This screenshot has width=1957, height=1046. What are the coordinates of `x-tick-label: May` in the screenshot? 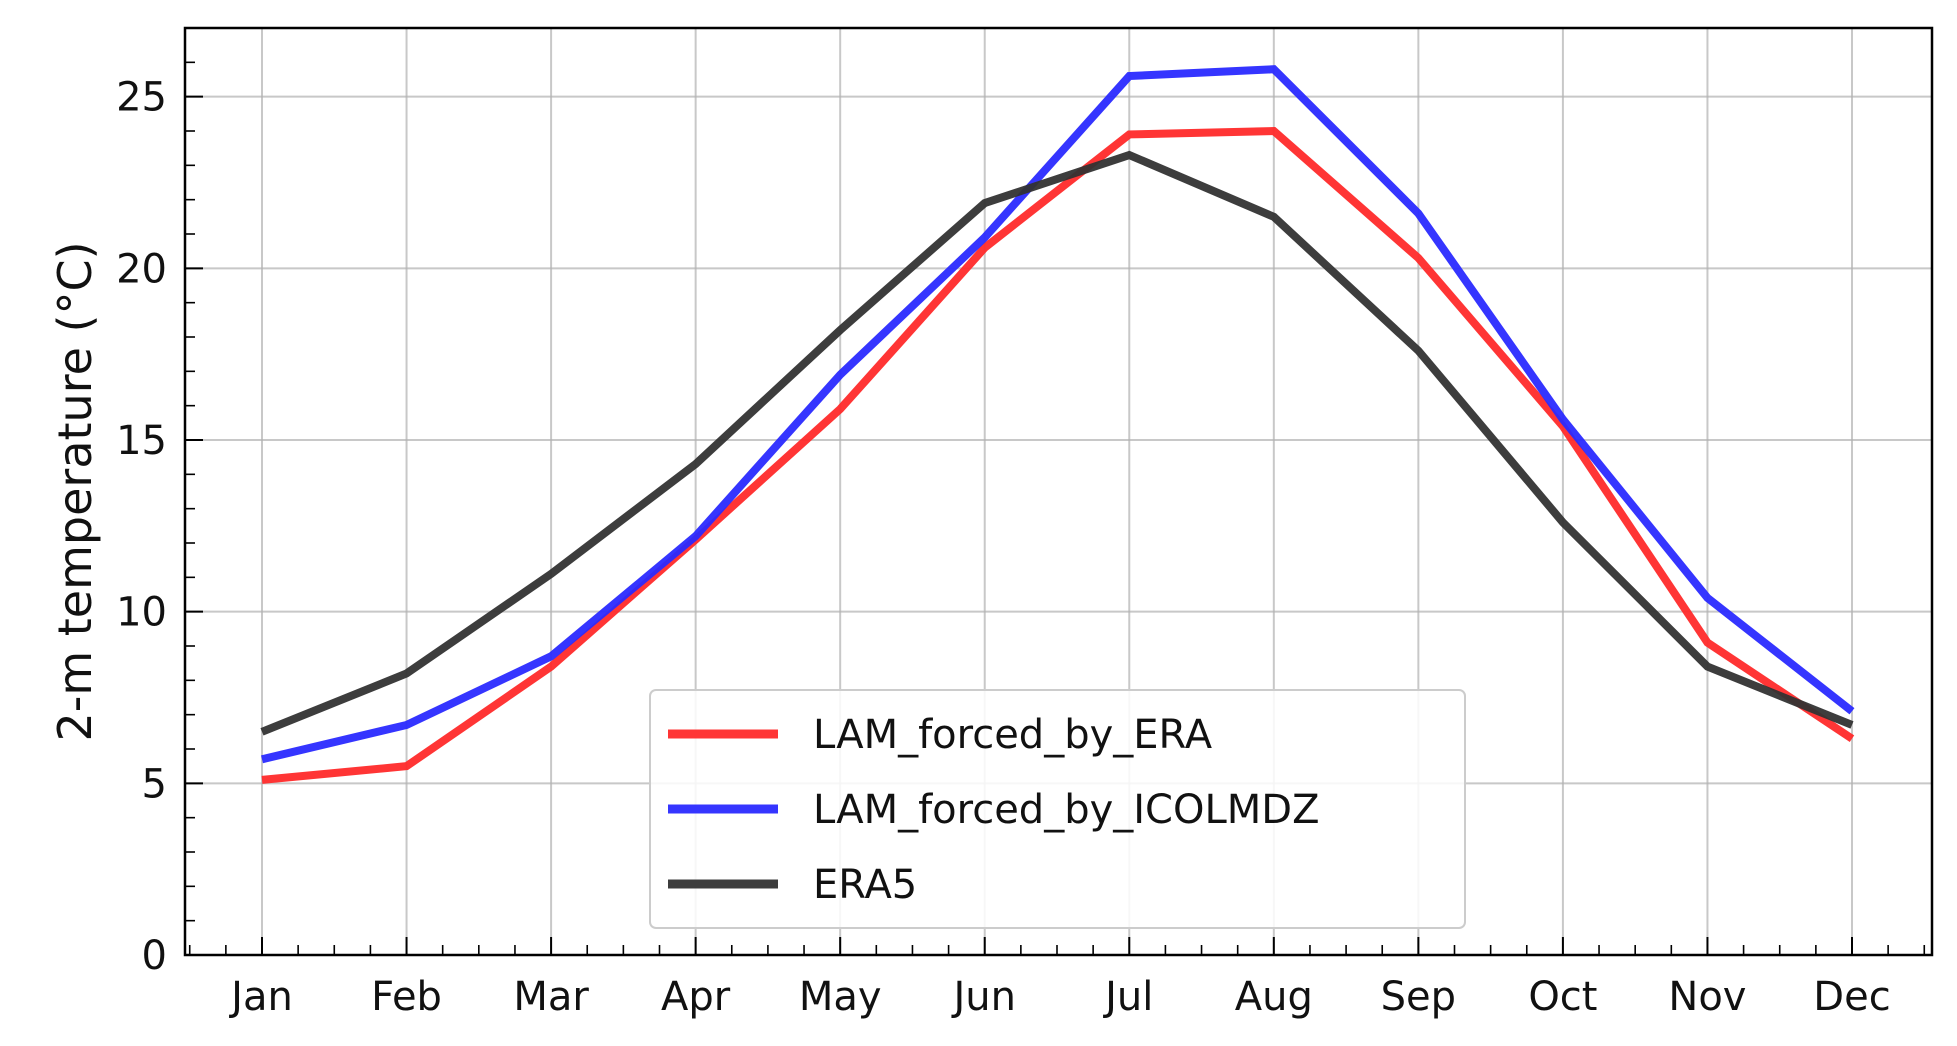 It's located at (840, 997).